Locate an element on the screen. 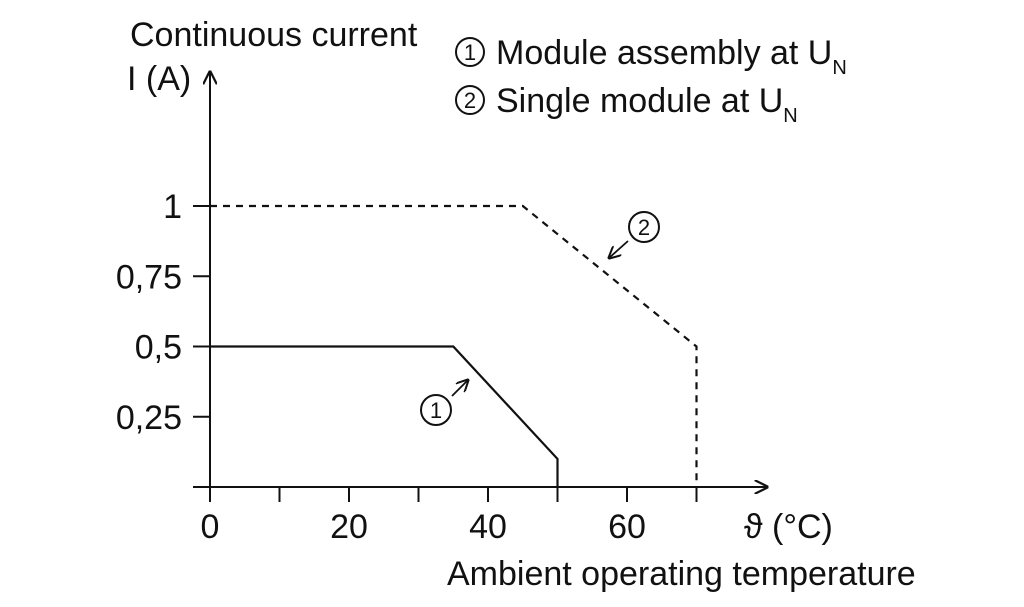 This screenshot has height=607, width=1024. legend-label-1-subscript: N is located at coordinates (839, 68).